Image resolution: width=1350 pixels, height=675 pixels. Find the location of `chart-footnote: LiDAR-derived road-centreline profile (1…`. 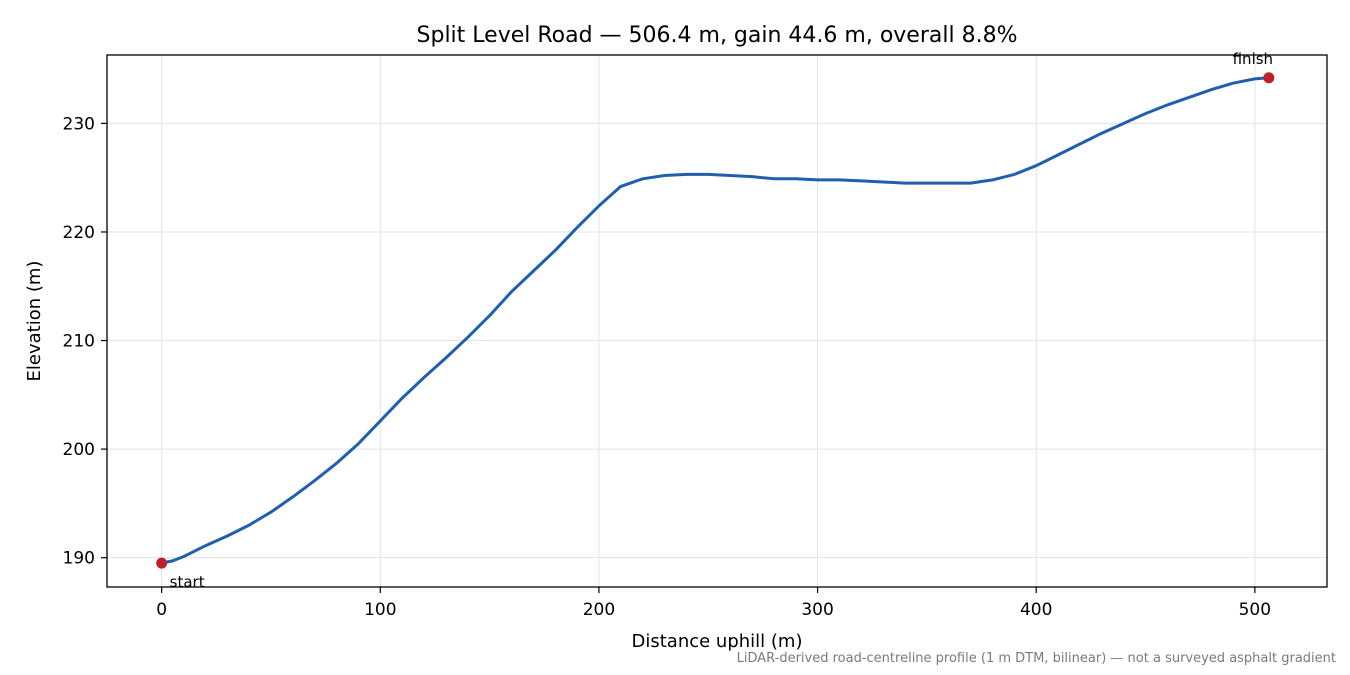

chart-footnote: LiDAR-derived road-centreline profile (1… is located at coordinates (1036, 658).